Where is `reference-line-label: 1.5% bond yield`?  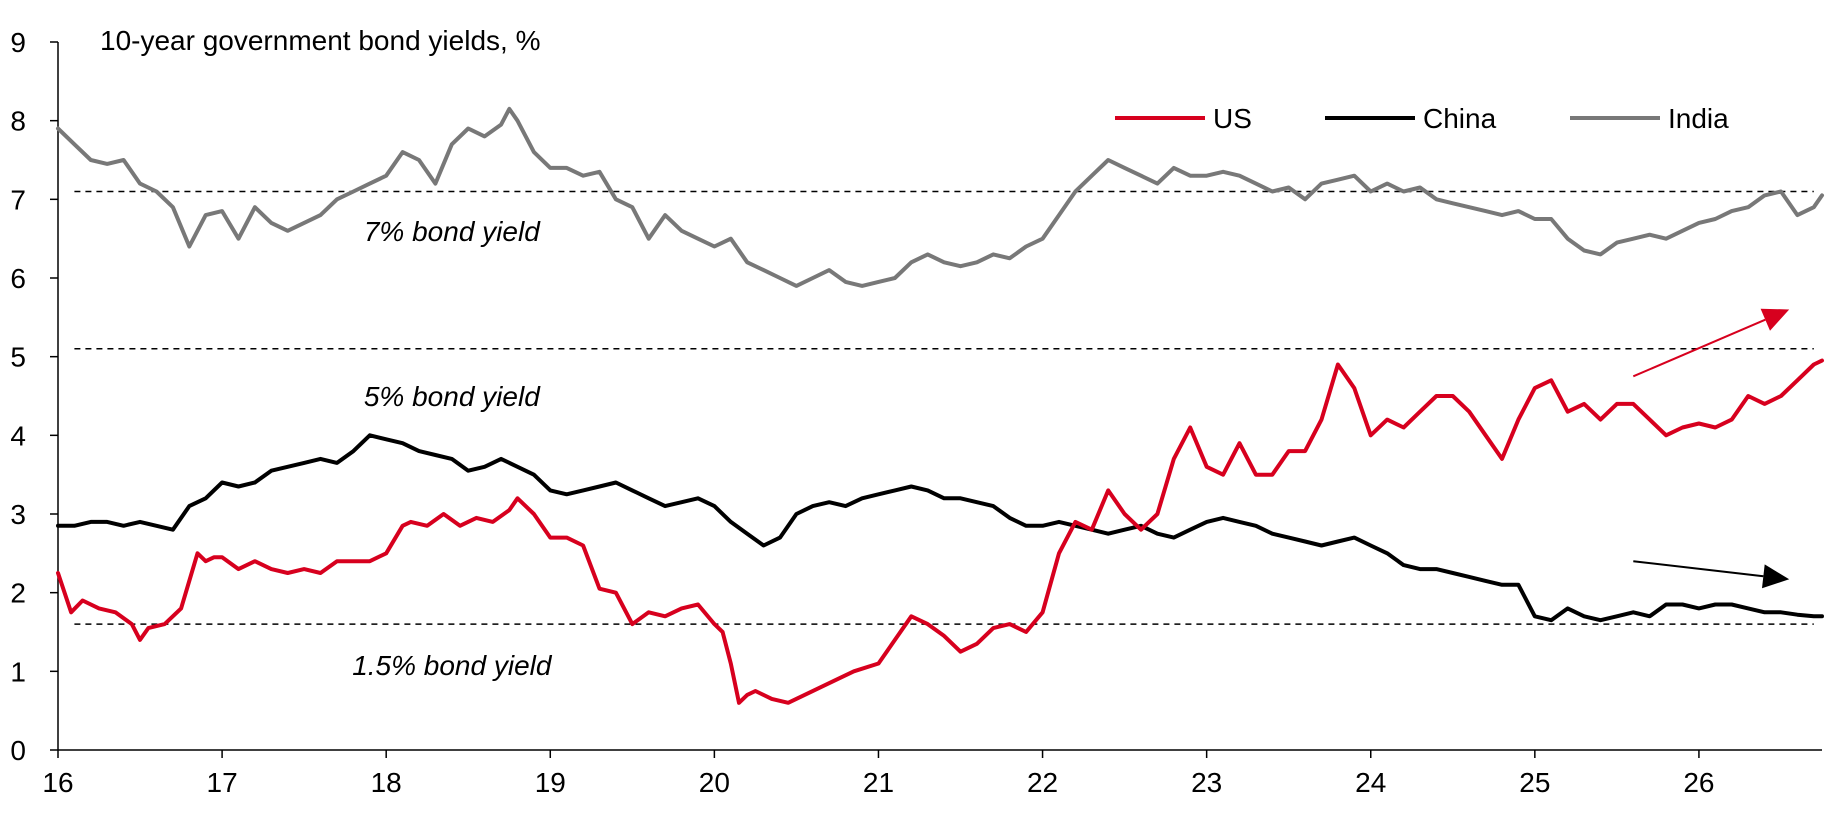
reference-line-label: 1.5% bond yield is located at coordinates (452, 665).